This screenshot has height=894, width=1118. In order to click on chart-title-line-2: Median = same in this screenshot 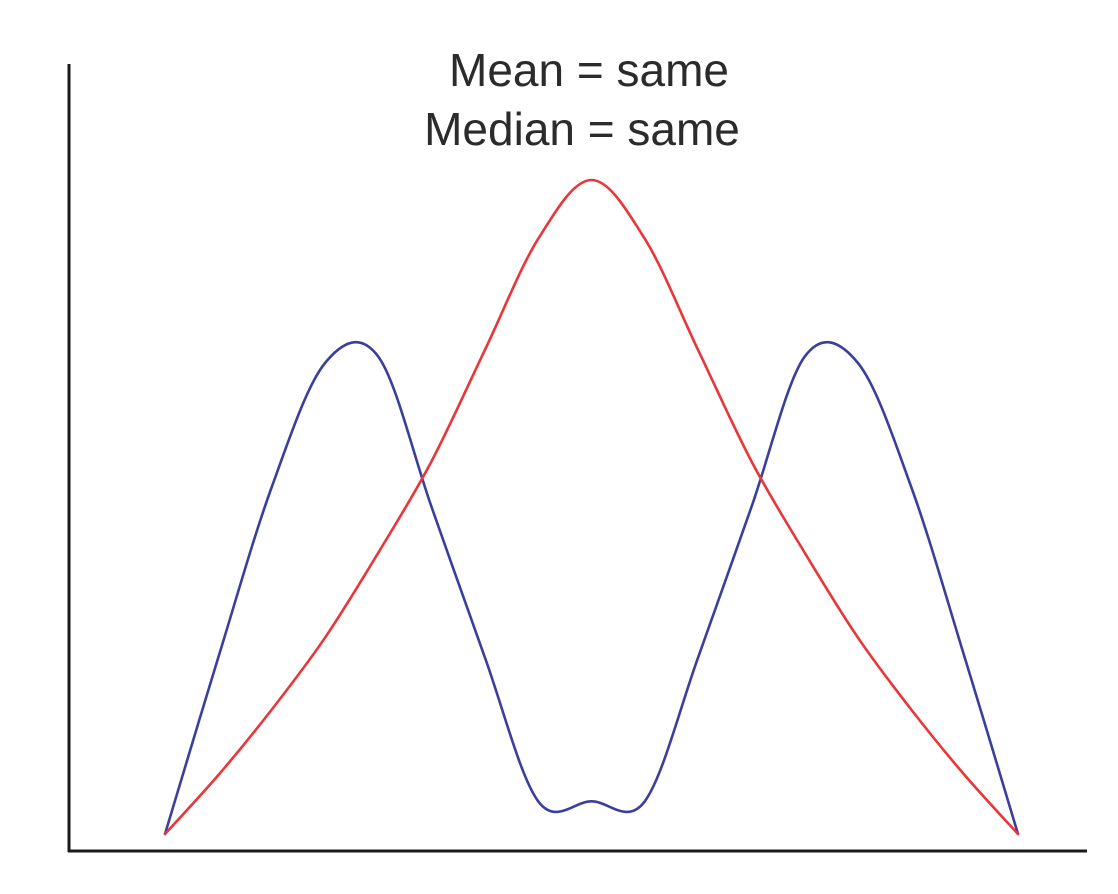, I will do `click(582, 129)`.